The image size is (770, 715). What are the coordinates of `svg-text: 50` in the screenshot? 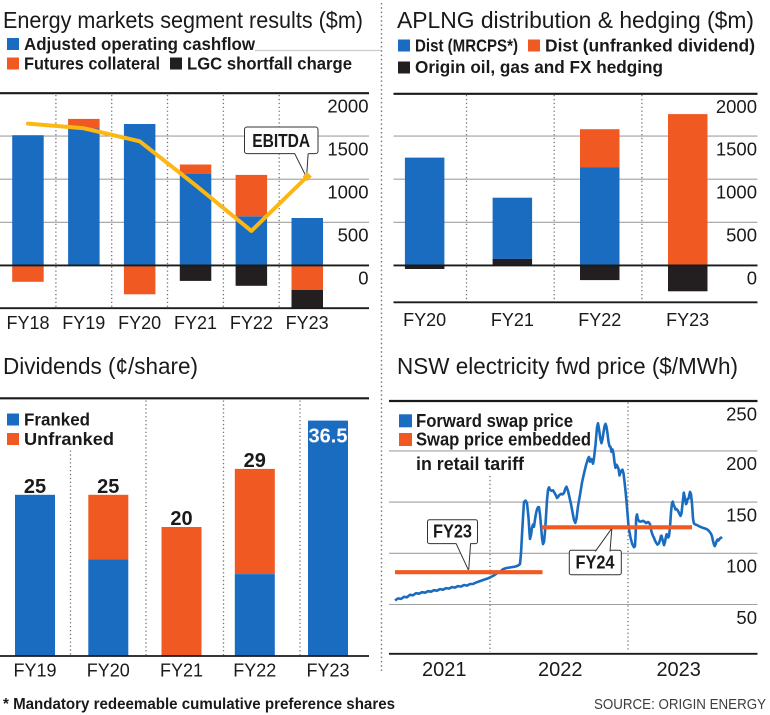 It's located at (746, 617).